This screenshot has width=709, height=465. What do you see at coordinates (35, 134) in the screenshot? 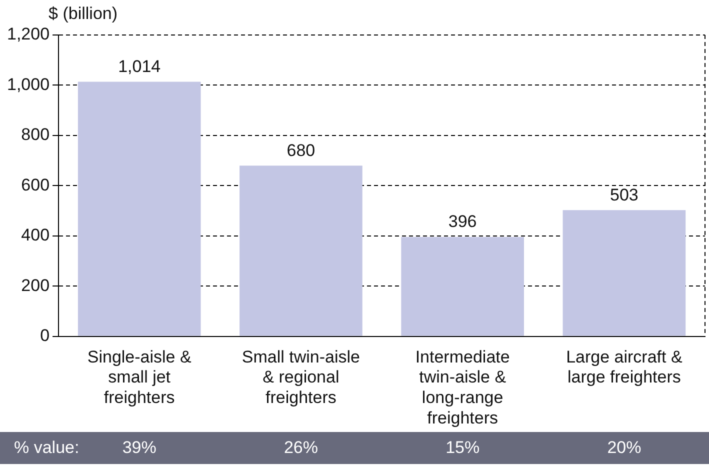
I see `y-tick-label: 800` at bounding box center [35, 134].